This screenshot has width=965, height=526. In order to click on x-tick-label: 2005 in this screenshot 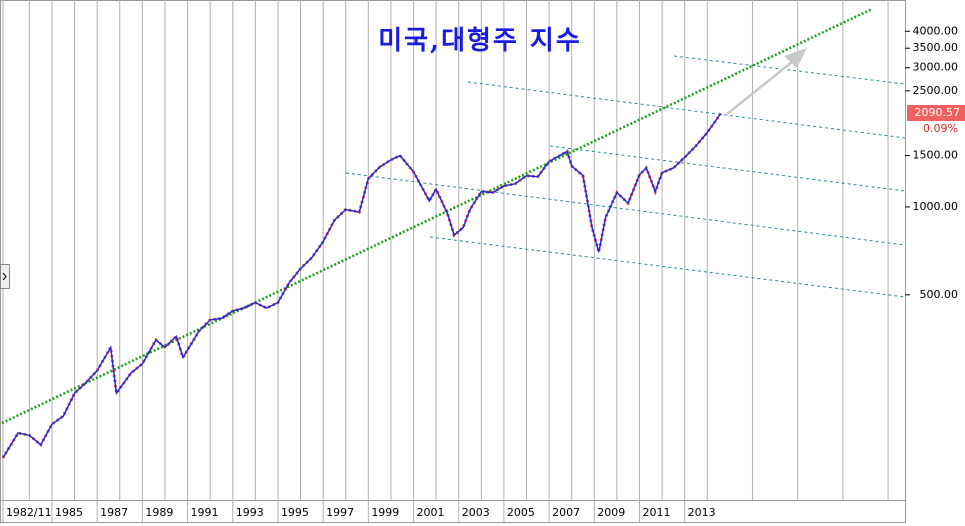, I will do `click(521, 512)`.